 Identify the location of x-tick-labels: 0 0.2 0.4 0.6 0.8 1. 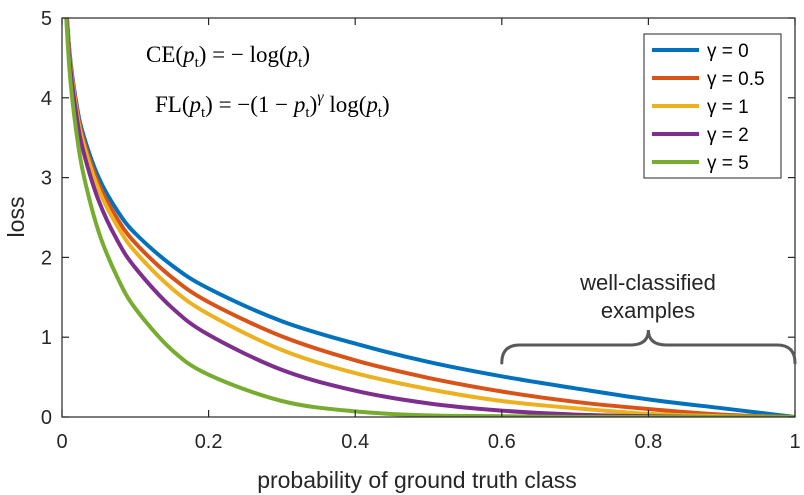
(428, 442).